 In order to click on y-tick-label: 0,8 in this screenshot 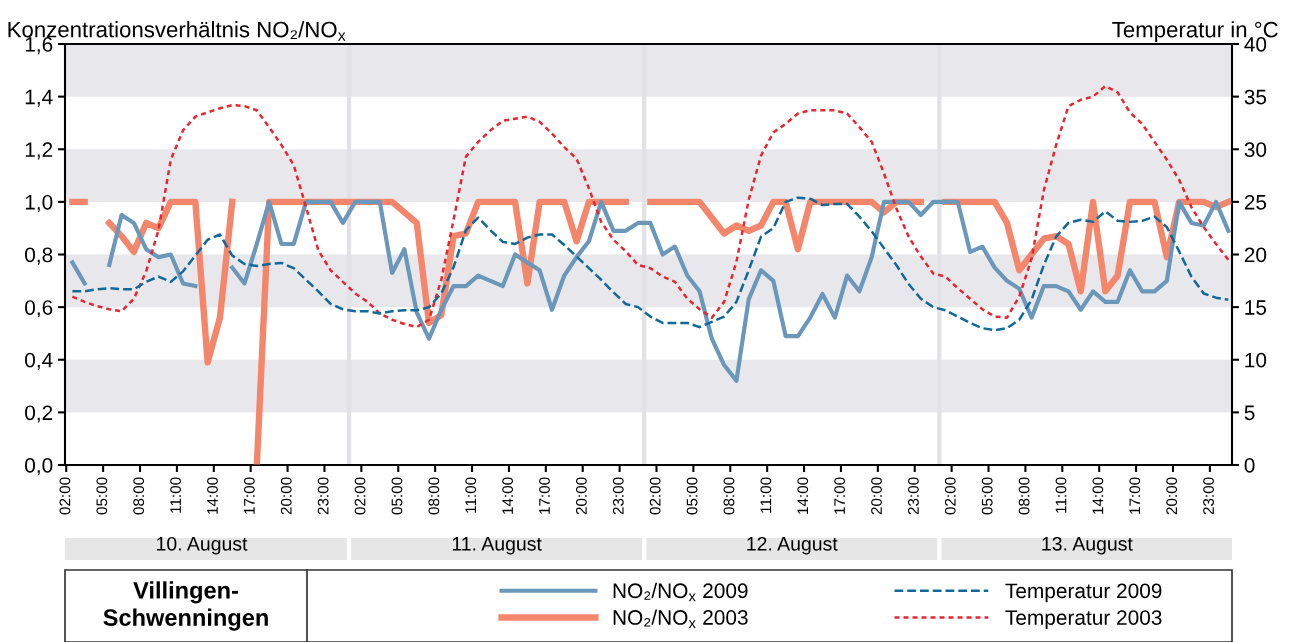, I will do `click(39, 256)`.